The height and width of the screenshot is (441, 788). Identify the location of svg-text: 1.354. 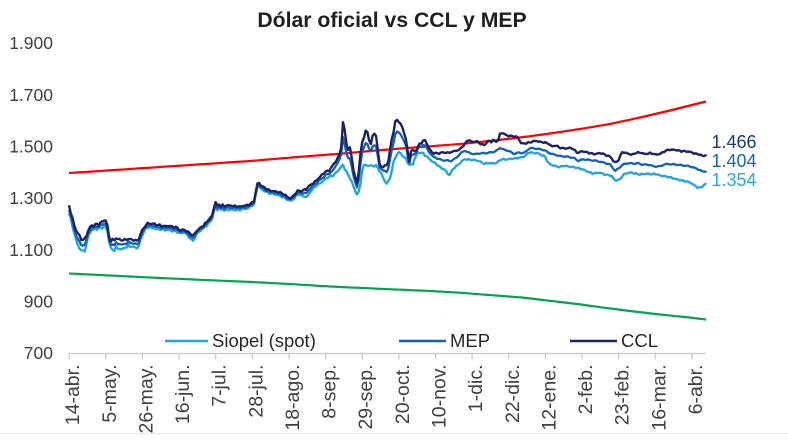
(734, 180).